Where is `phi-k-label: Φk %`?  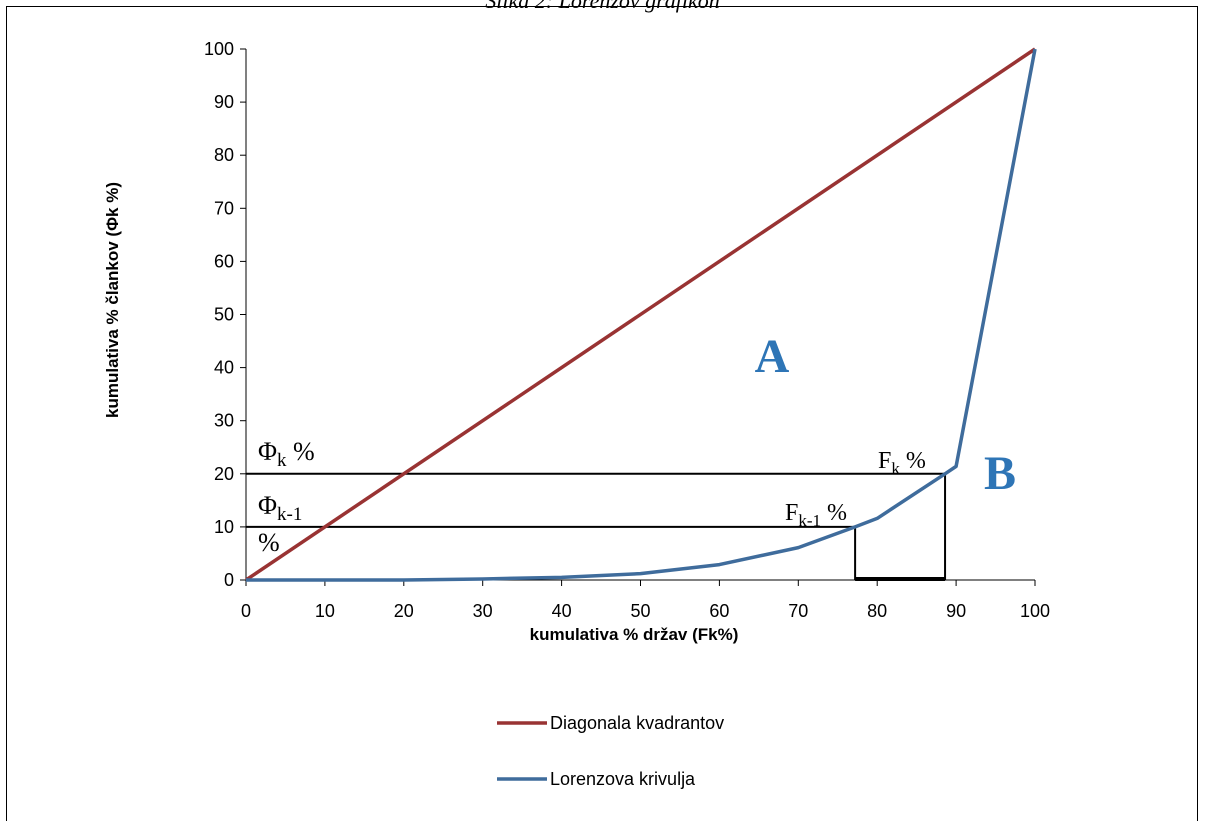 phi-k-label: Φk % is located at coordinates (286, 454).